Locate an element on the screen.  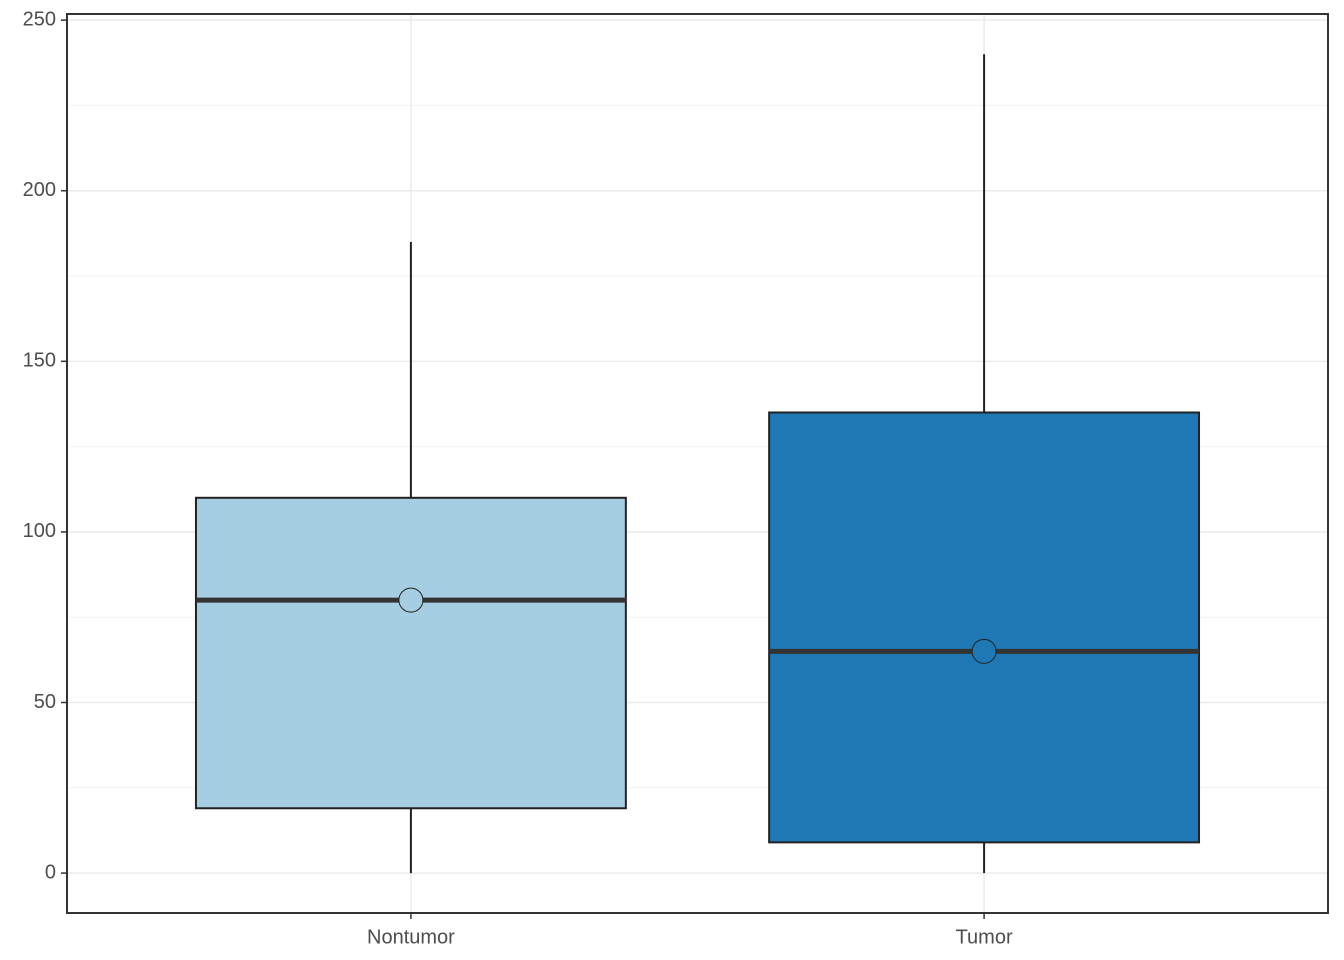
y-tick-label: 150 is located at coordinates (39, 361).